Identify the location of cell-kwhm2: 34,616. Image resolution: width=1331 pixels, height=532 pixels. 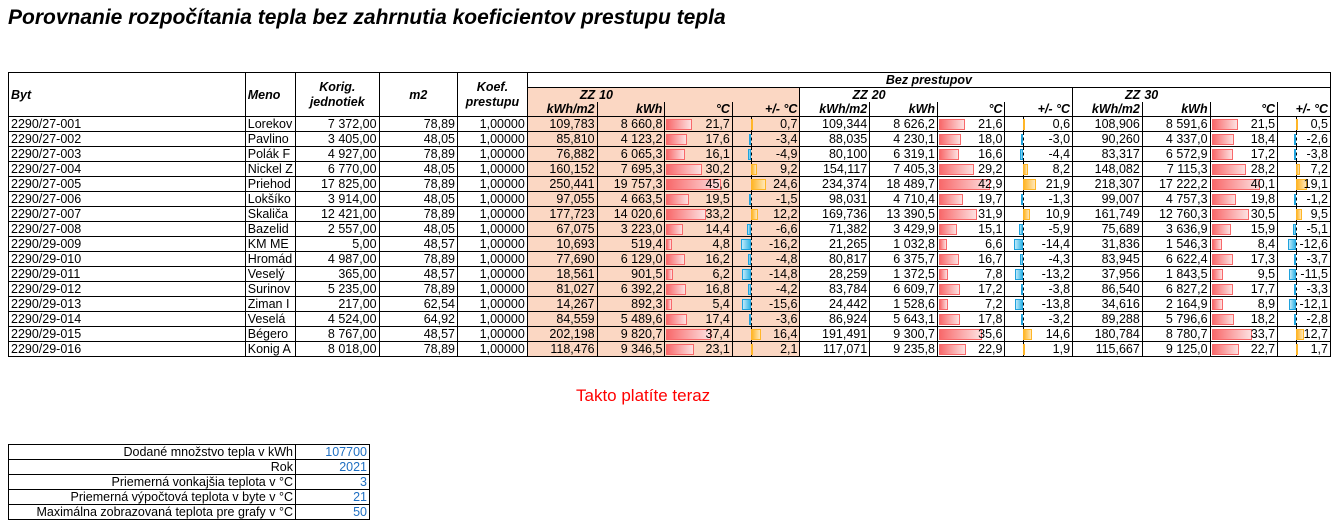
(1107, 304).